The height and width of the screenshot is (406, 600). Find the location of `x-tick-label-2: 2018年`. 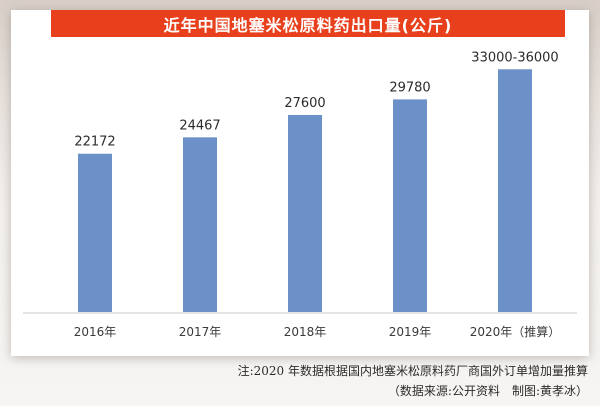

x-tick-label-2: 2018年 is located at coordinates (305, 332).